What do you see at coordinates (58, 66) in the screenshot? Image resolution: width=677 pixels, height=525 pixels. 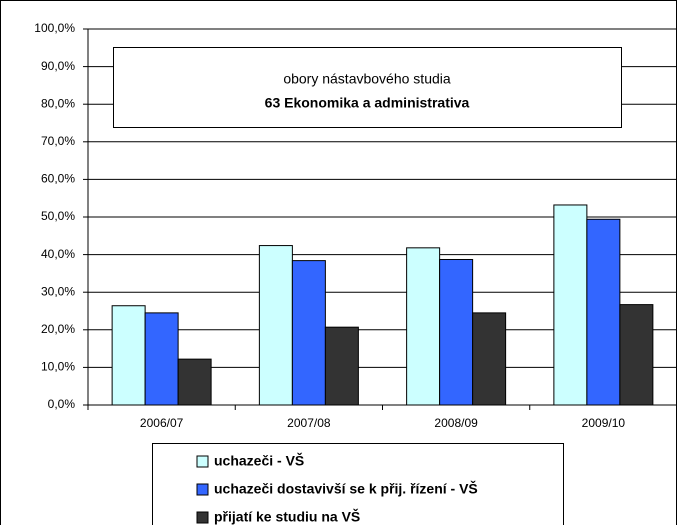 I see `y-tick-label: 90,0%` at bounding box center [58, 66].